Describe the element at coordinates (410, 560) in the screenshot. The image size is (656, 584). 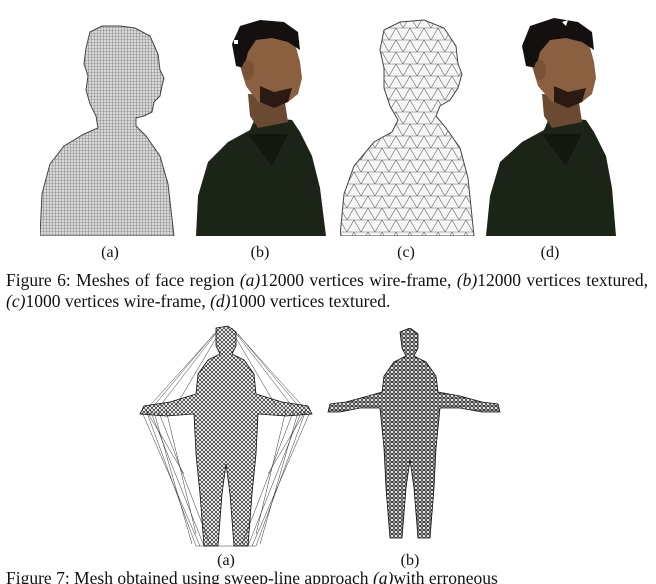
I see `figure7-sublabel-b: (b)` at that location.